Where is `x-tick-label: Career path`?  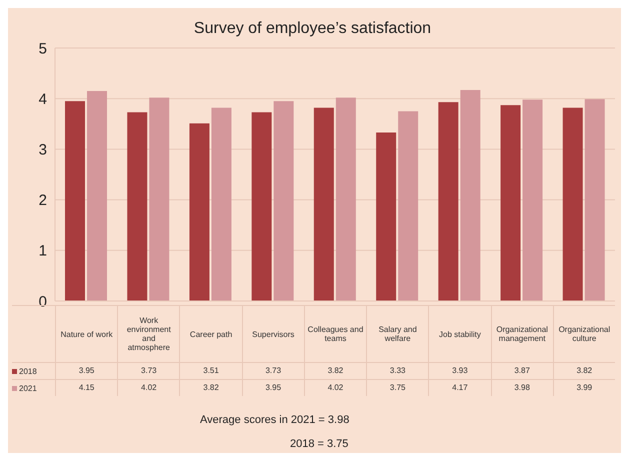
x-tick-label: Career path is located at coordinates (210, 334).